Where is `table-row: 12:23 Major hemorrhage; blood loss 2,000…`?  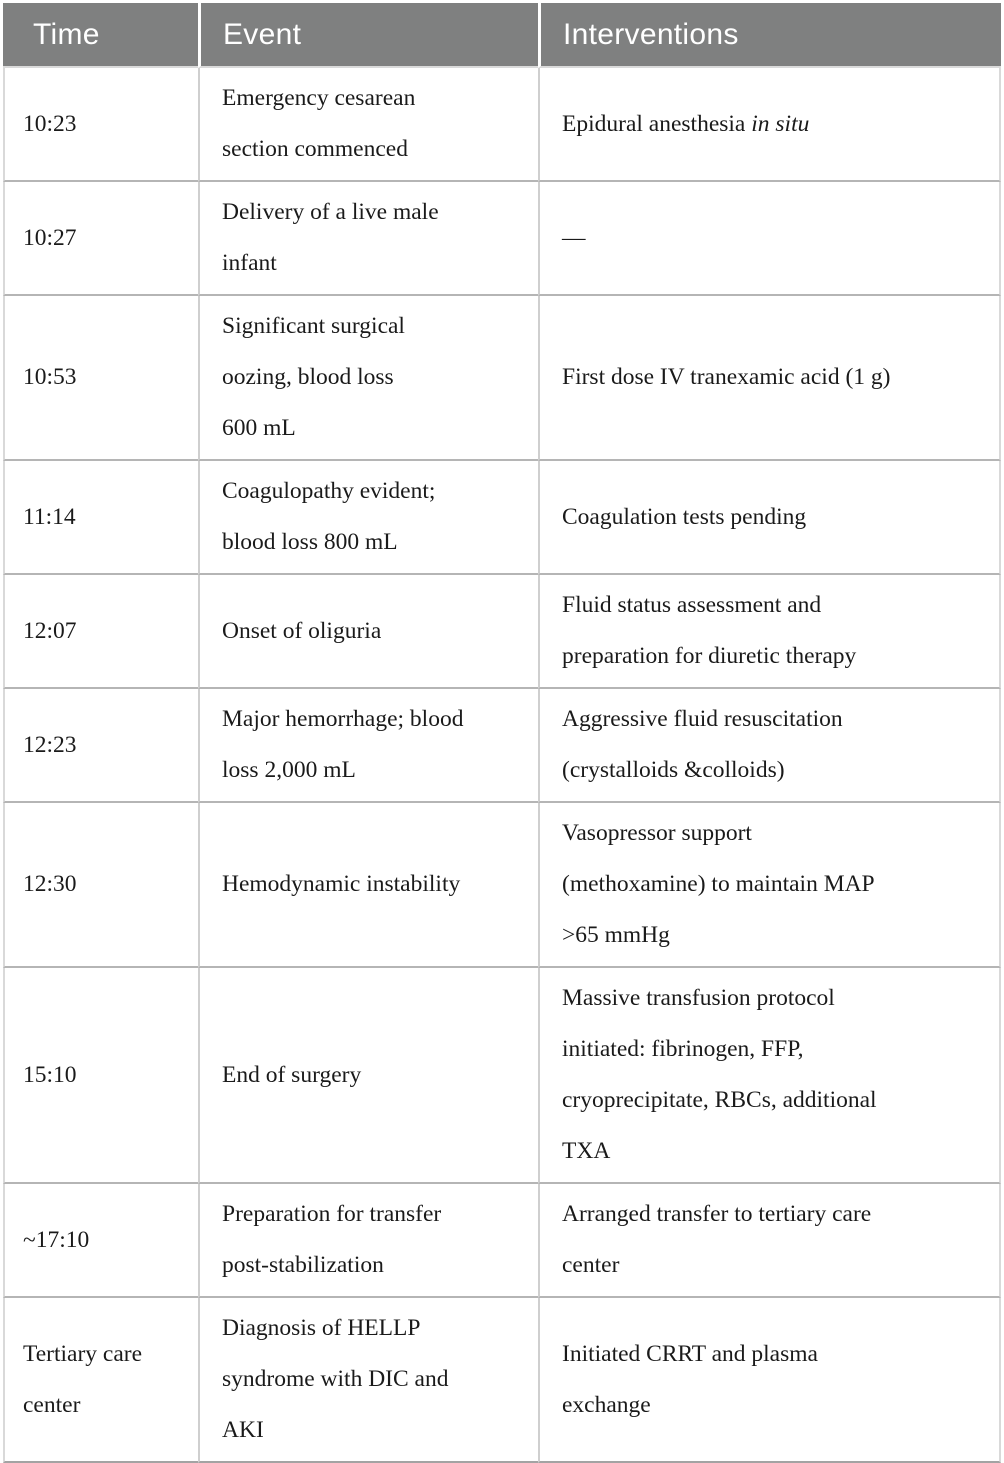 table-row: 12:23 Major hemorrhage; blood loss 2,000… is located at coordinates (502, 746).